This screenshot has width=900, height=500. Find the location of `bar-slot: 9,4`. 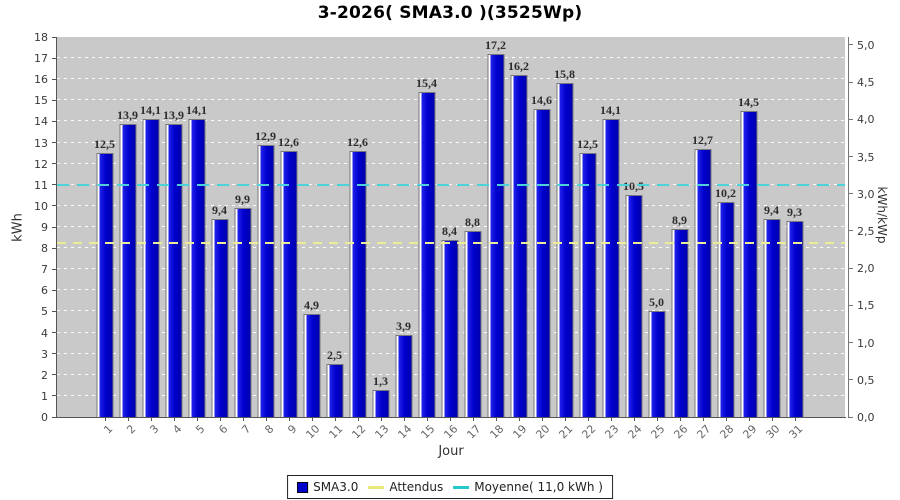

bar-slot: 9,4 is located at coordinates (771, 227).